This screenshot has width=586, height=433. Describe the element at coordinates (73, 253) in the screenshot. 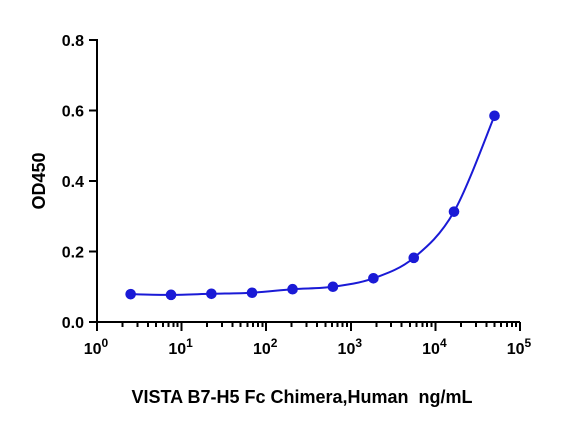

I see `y-tick-label: 0.2` at that location.